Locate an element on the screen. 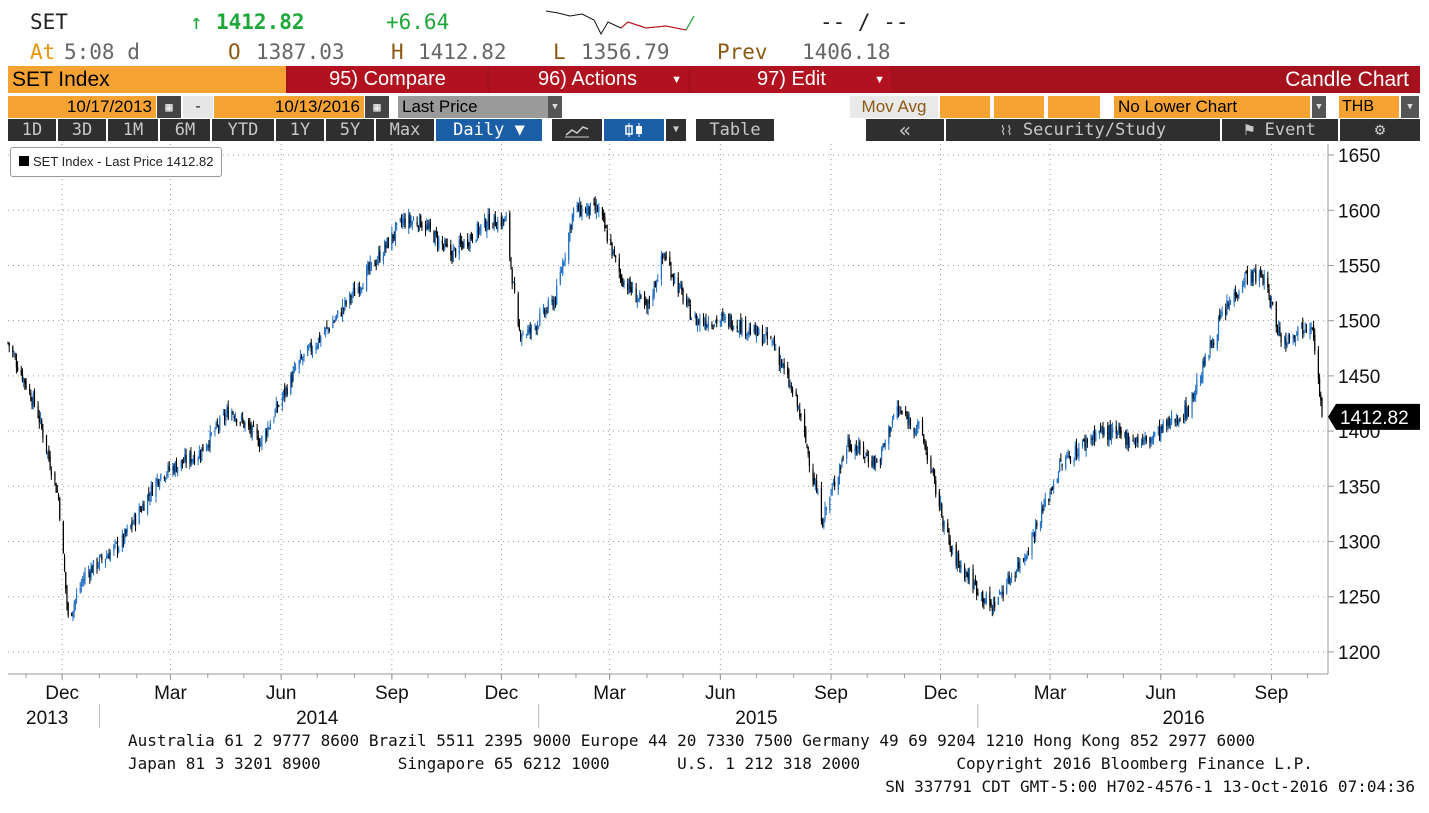  period-3d: 3D is located at coordinates (82, 130).